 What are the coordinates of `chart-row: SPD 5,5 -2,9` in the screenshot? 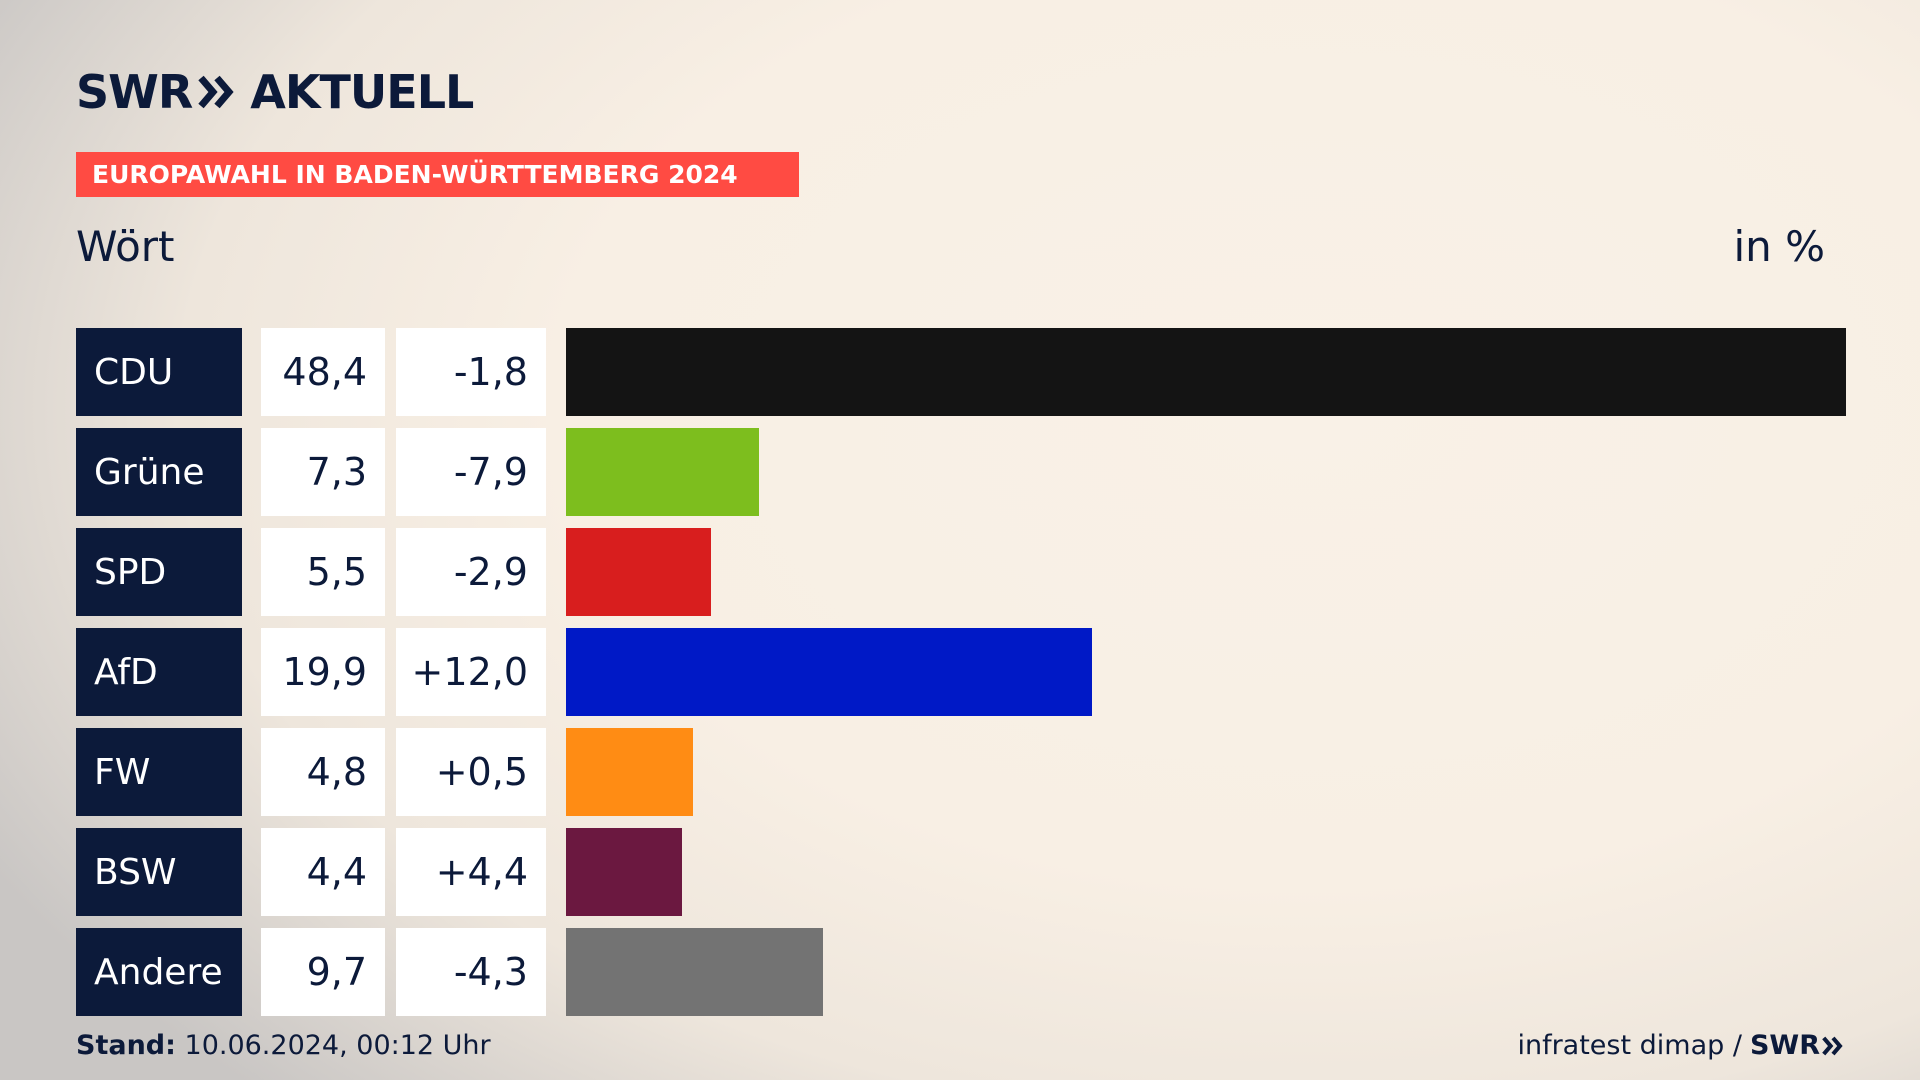 It's located at (961, 572).